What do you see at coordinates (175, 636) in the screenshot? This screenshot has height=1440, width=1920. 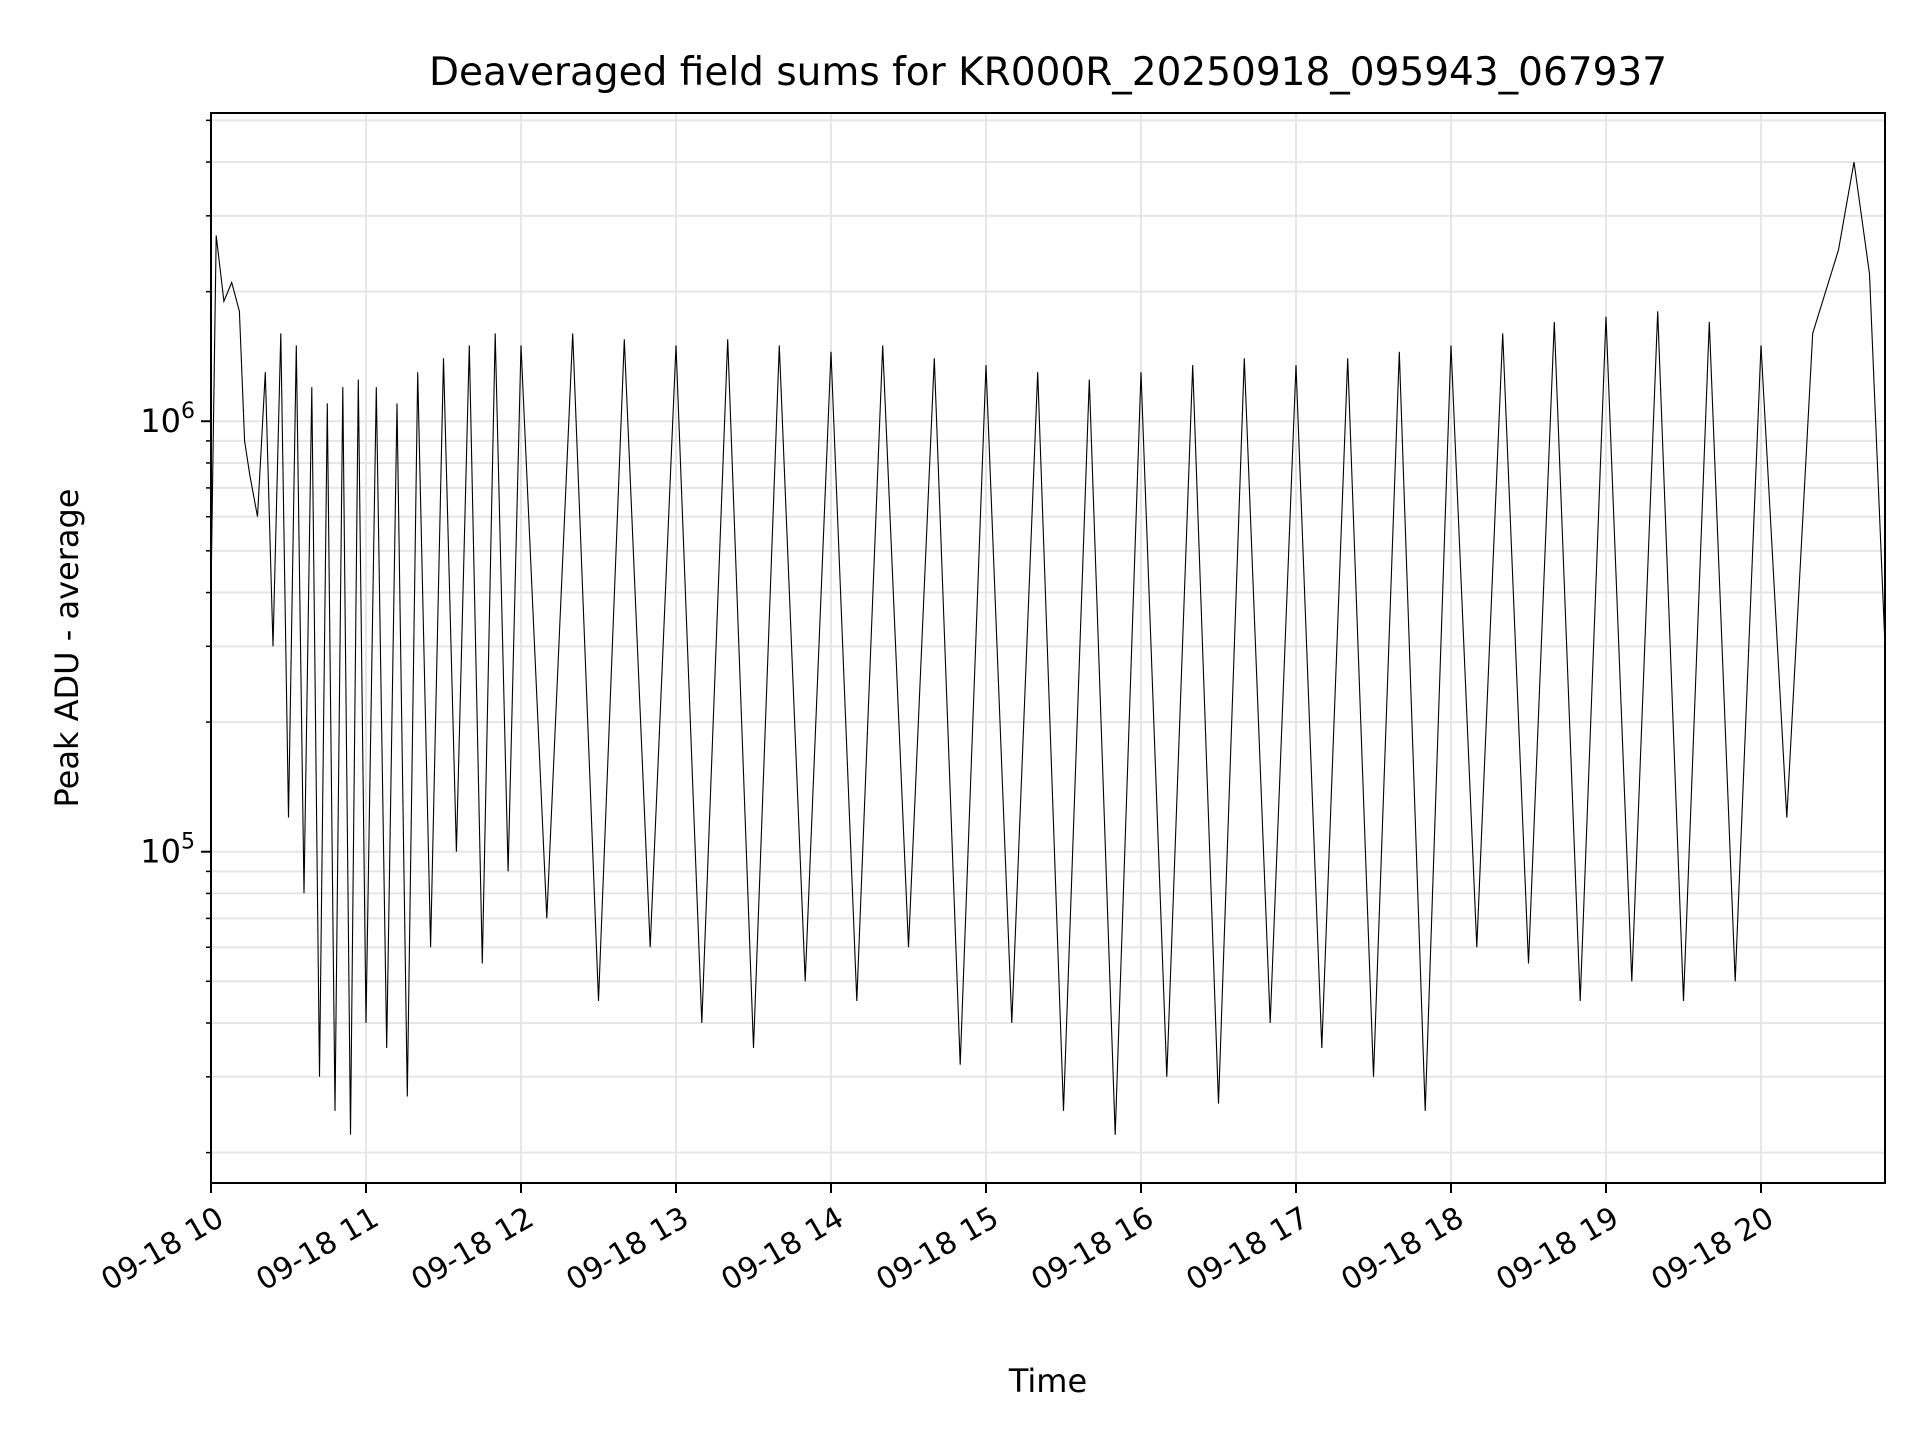 I see `y-axis-ticks: 105 106` at bounding box center [175, 636].